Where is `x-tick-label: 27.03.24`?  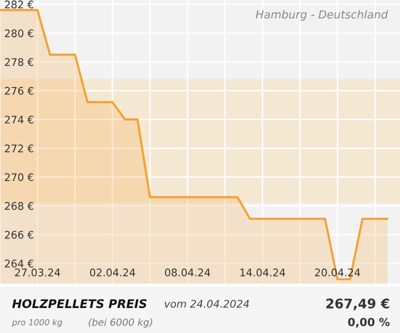
x-tick-label: 27.03.24 is located at coordinates (37, 272).